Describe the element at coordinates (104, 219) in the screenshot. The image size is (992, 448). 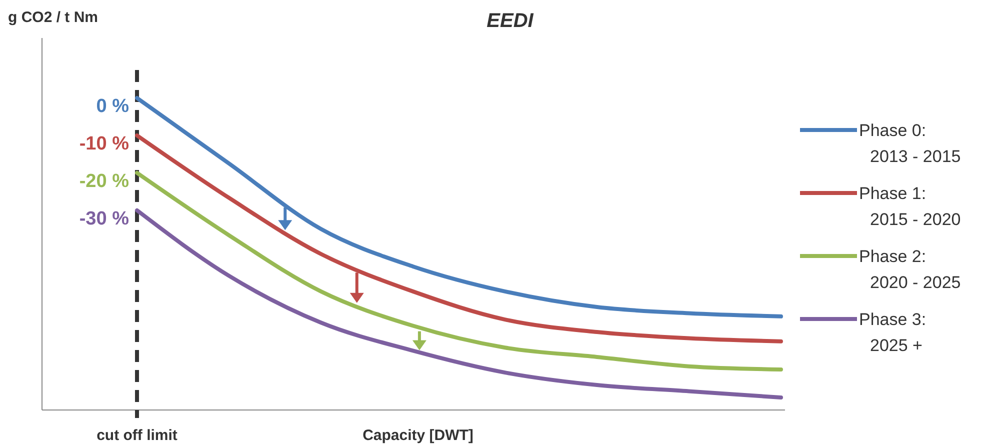
I see `annotation: -30 %` at that location.